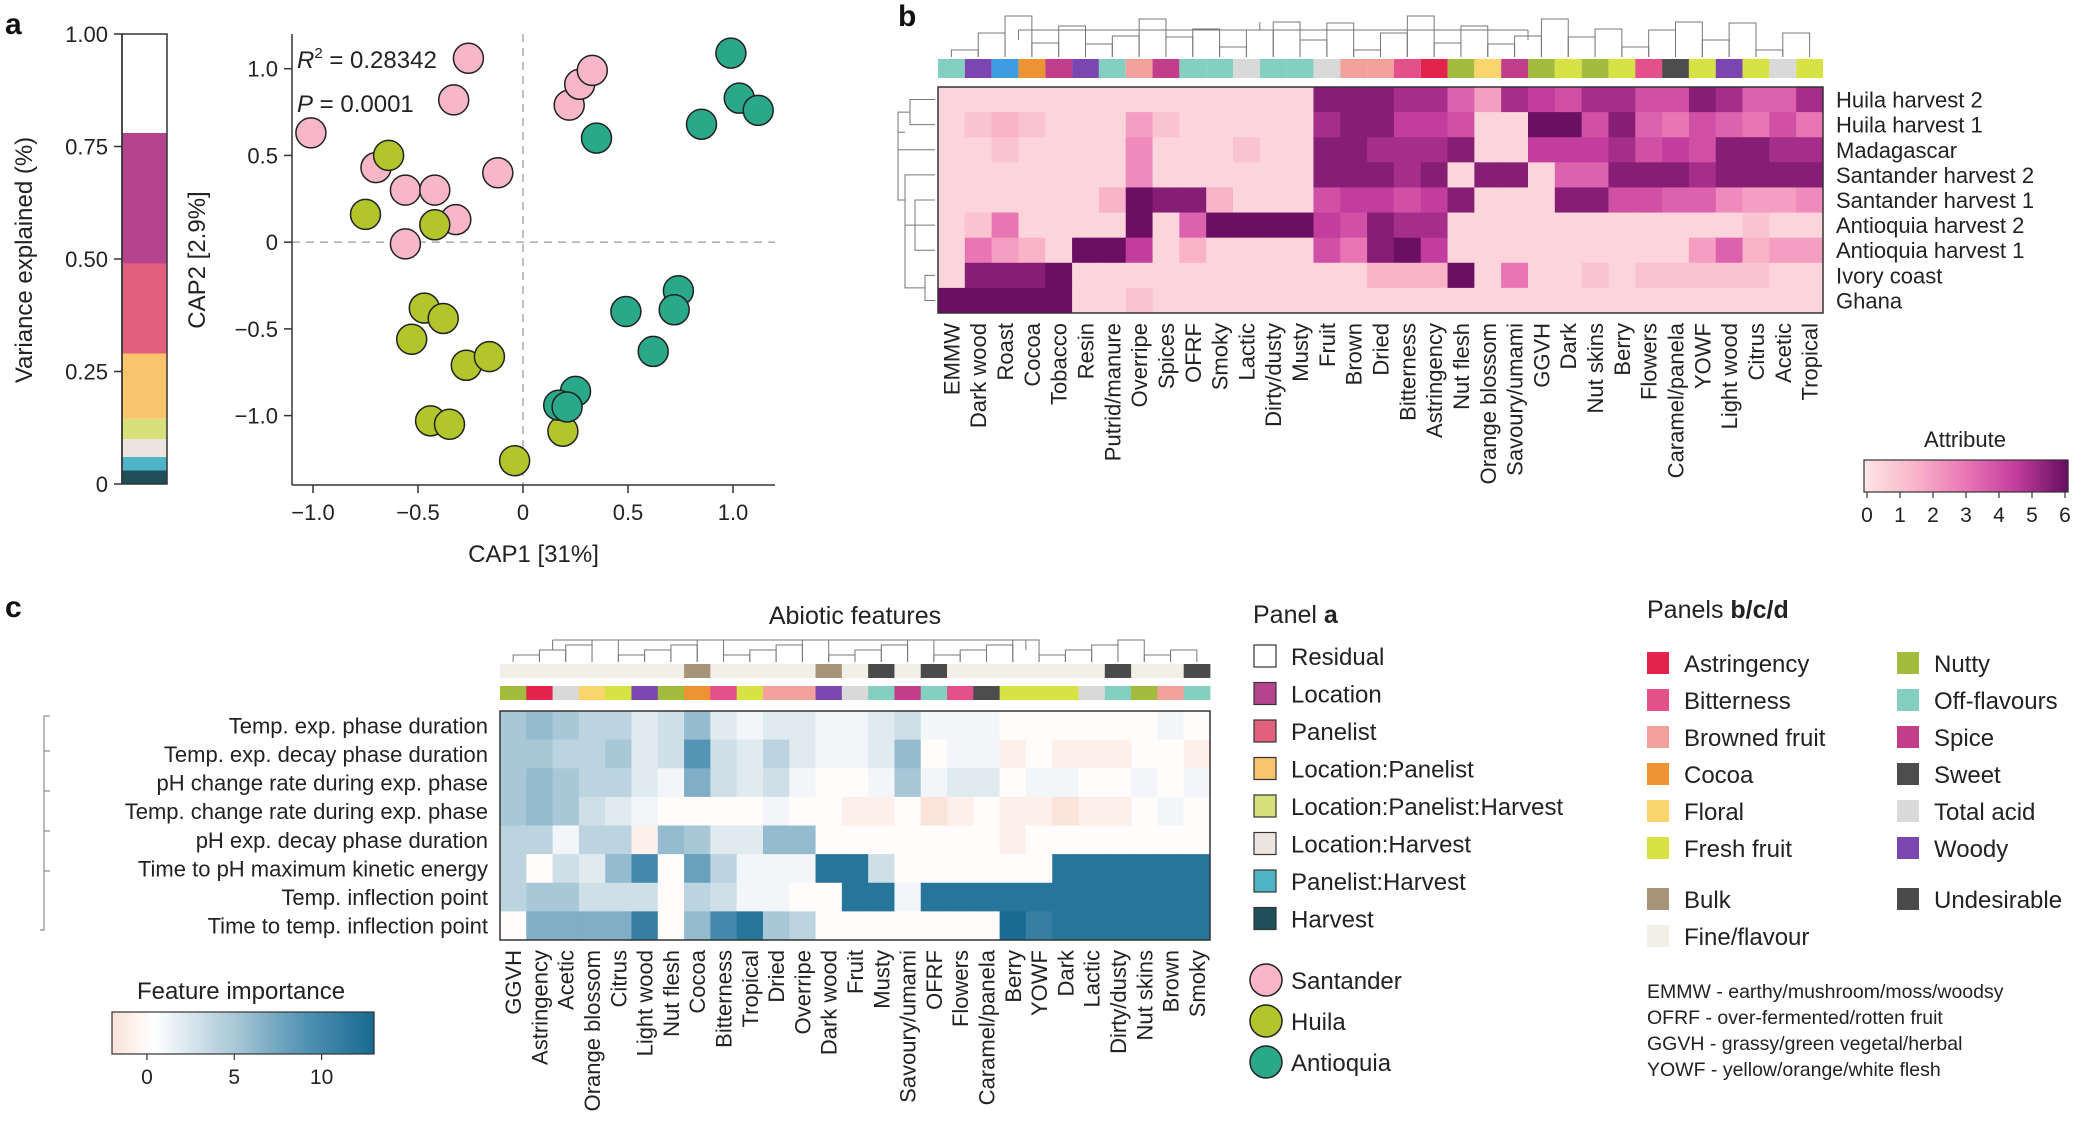  What do you see at coordinates (144, 85) in the screenshot?
I see `bar-segment` at bounding box center [144, 85].